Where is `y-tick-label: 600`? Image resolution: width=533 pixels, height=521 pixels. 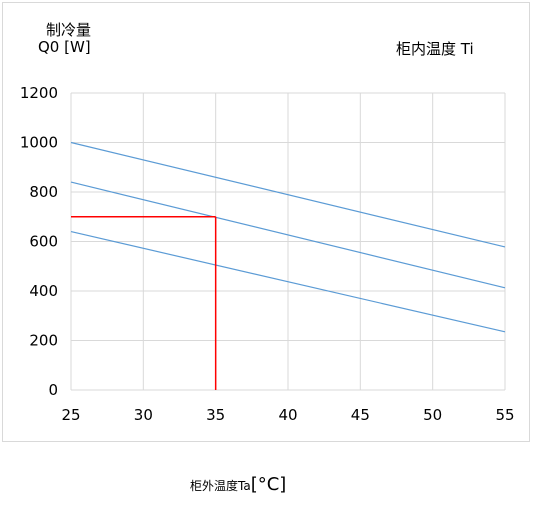 y-tick-label: 600 is located at coordinates (43, 242).